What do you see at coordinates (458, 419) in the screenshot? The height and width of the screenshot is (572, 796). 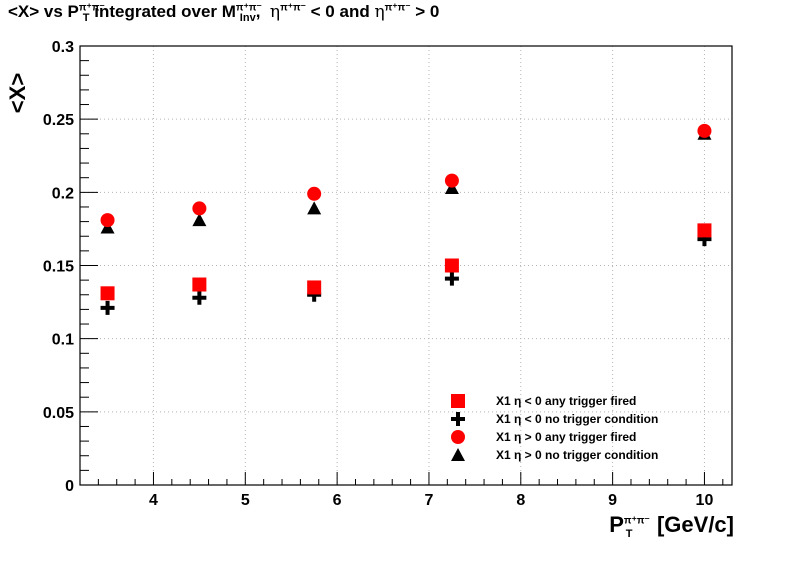 I see `legend-cross-marker` at bounding box center [458, 419].